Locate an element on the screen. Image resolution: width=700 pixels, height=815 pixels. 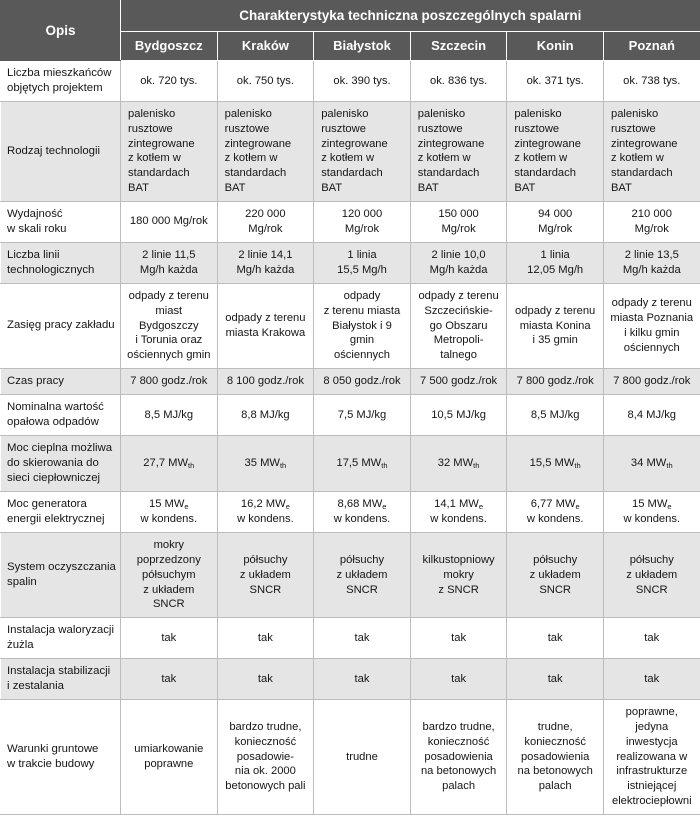
cell-r13-c3: trudne is located at coordinates (362, 757).